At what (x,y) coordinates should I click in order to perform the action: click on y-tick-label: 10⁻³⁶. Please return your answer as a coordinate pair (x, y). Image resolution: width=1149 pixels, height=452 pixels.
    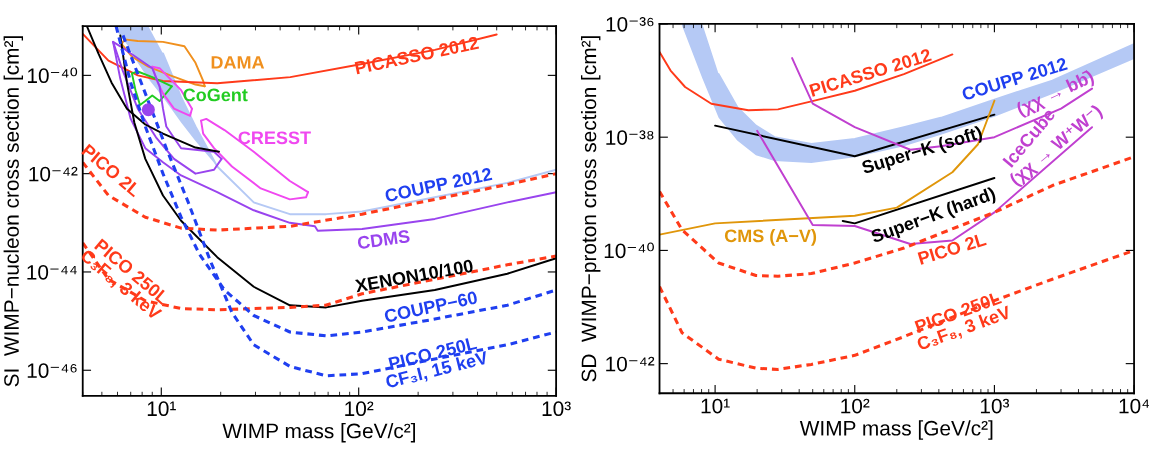
    Looking at the image, I should click on (630, 24).